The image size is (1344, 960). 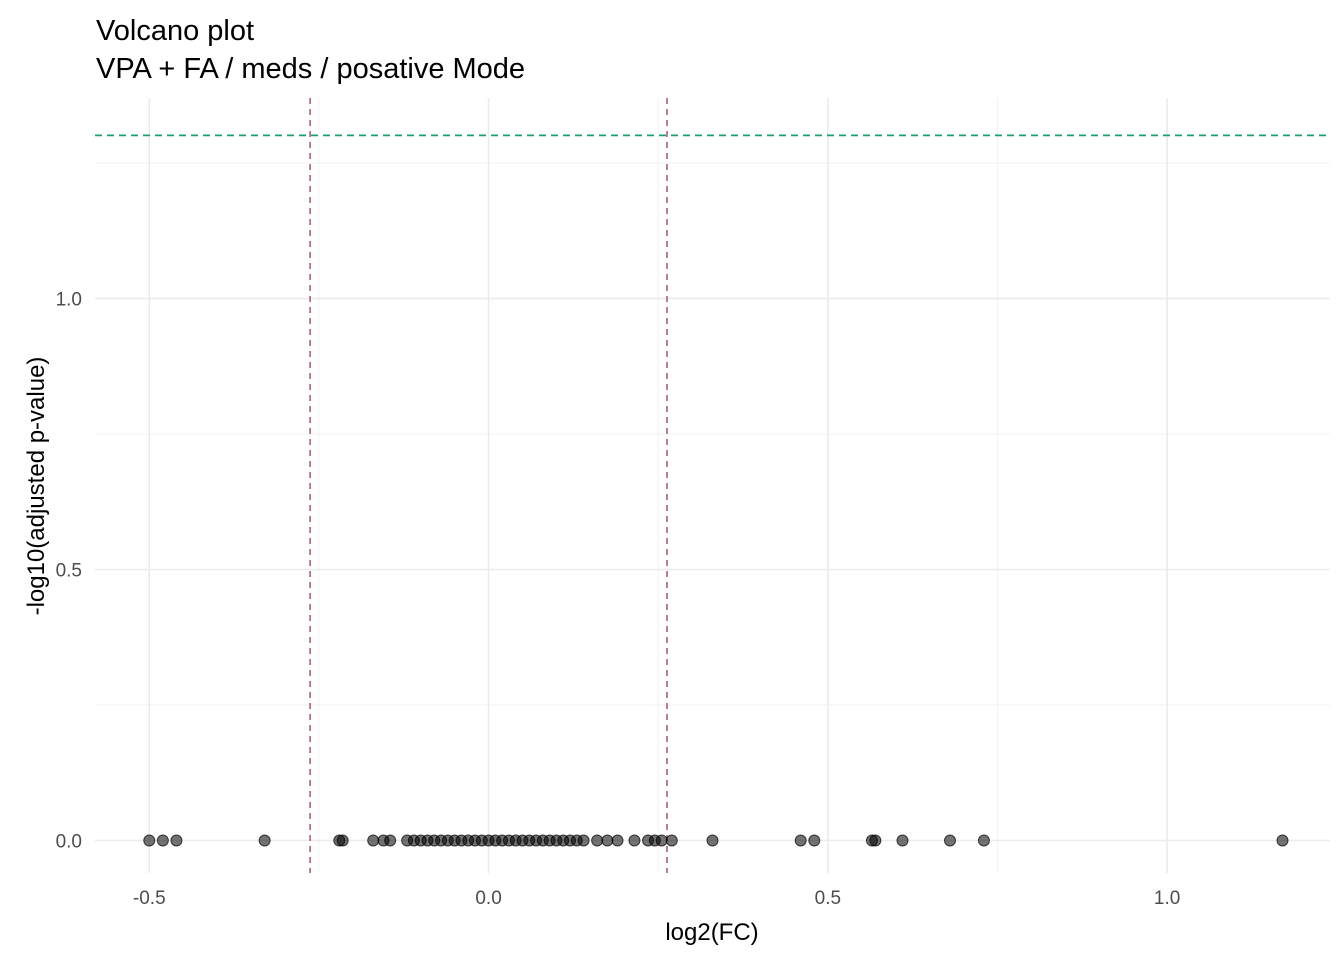 I want to click on data-points, so click(x=716, y=840).